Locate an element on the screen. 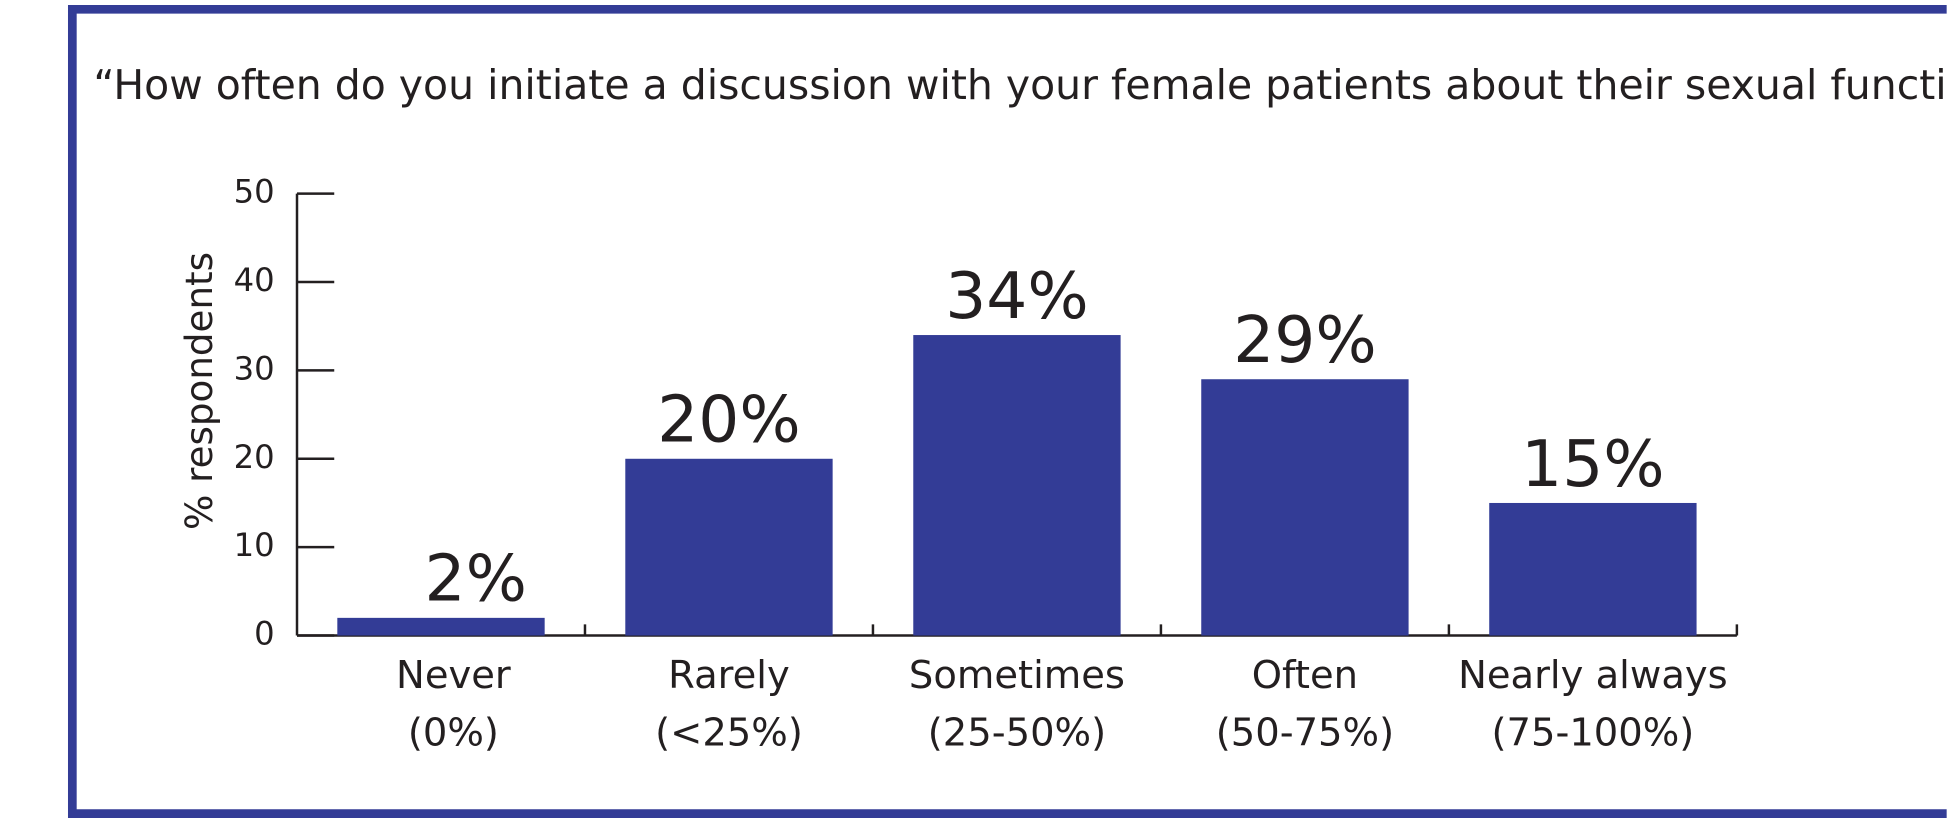 The height and width of the screenshot is (818, 1947). x-tick-label: (0%) is located at coordinates (453, 732).